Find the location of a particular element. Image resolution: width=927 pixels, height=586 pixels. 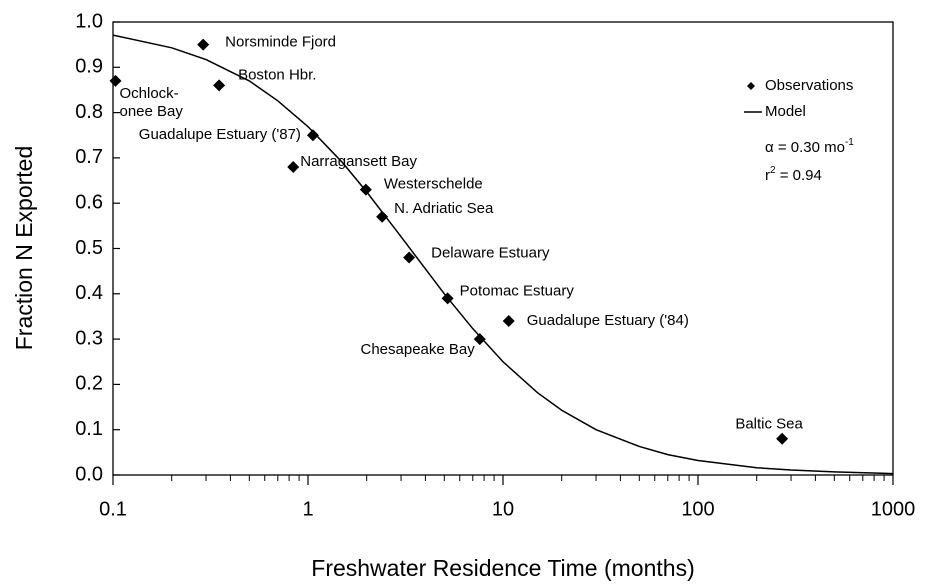

y-axis-label: Fraction N Exported is located at coordinates (24, 248).